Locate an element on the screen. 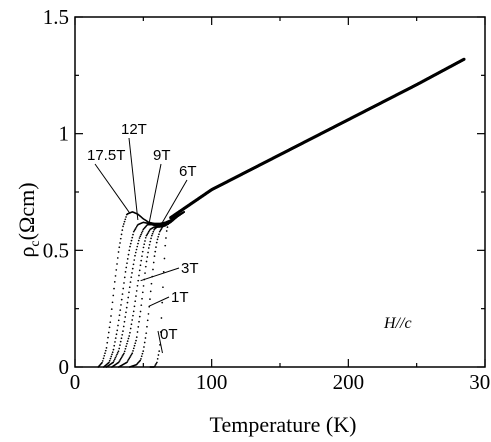  leader-line-17.5T is located at coordinates (112, 188).